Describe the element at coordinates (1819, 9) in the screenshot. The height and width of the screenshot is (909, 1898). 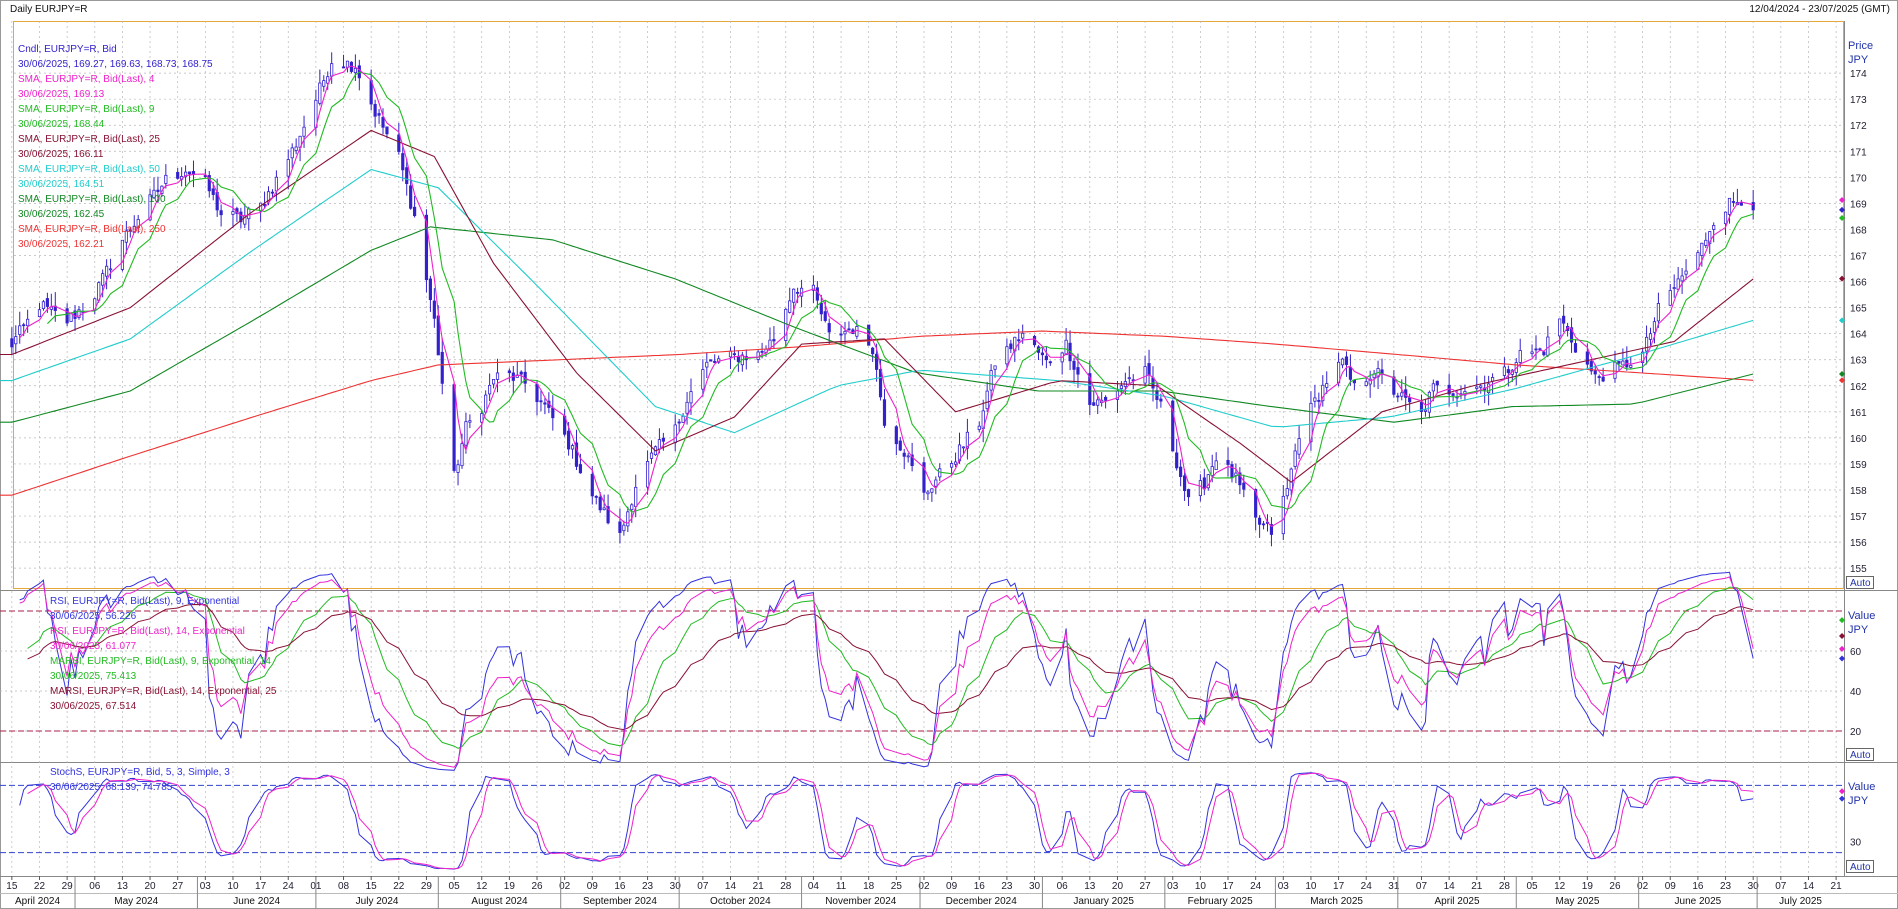
I see `date-range: 12/04/2024 - 23/07/2025 (GMT)` at that location.